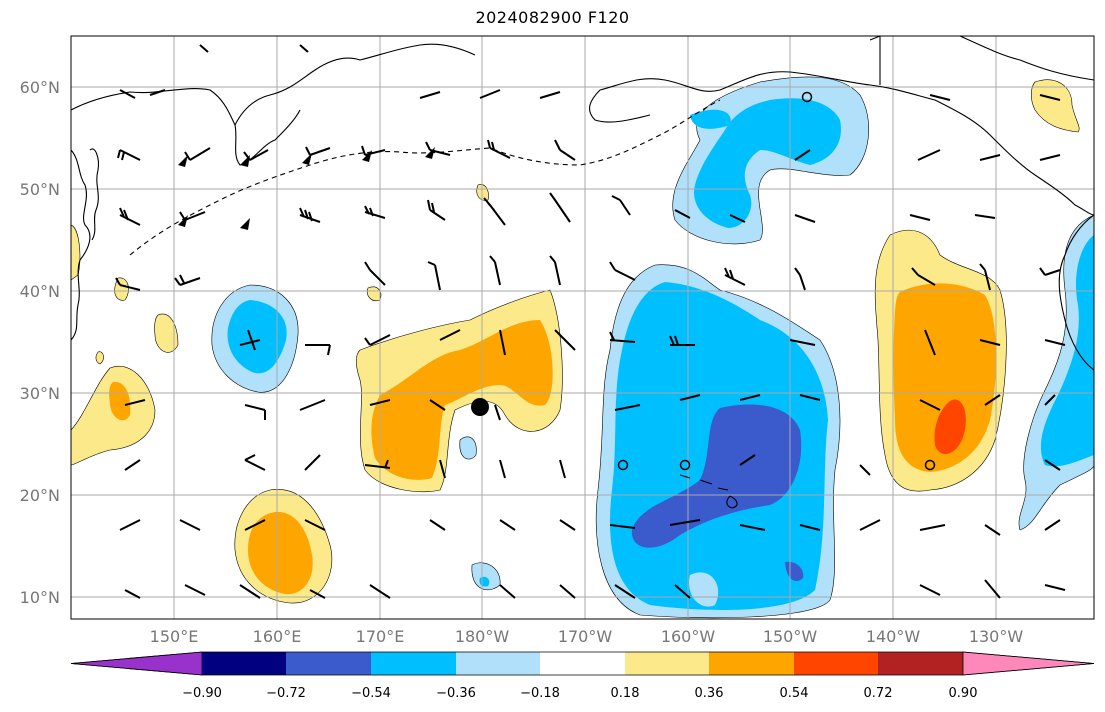  I want to click on colorbar-tick-label: 0.54, so click(794, 693).